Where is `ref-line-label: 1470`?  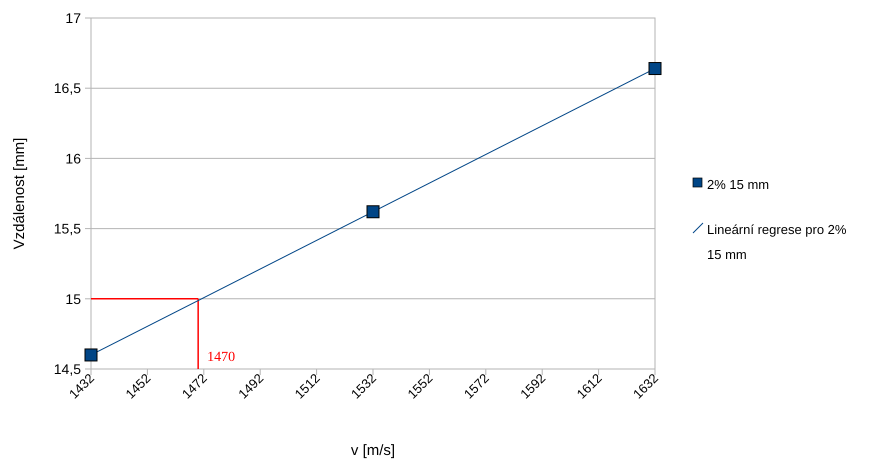
ref-line-label: 1470 is located at coordinates (221, 357).